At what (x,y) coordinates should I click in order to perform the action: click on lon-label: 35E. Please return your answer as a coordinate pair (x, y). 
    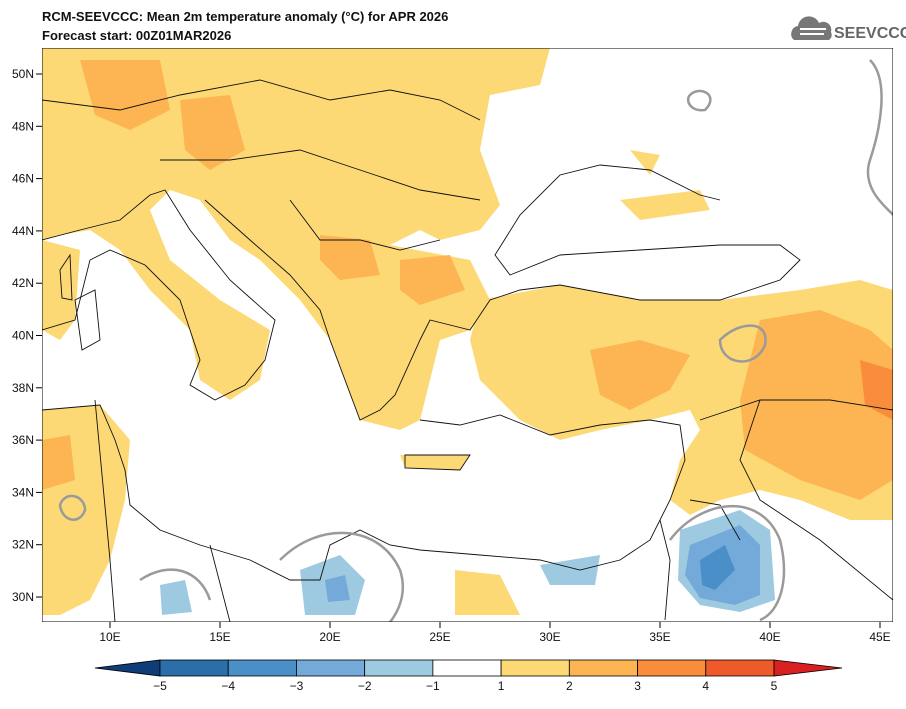
    Looking at the image, I should click on (659, 637).